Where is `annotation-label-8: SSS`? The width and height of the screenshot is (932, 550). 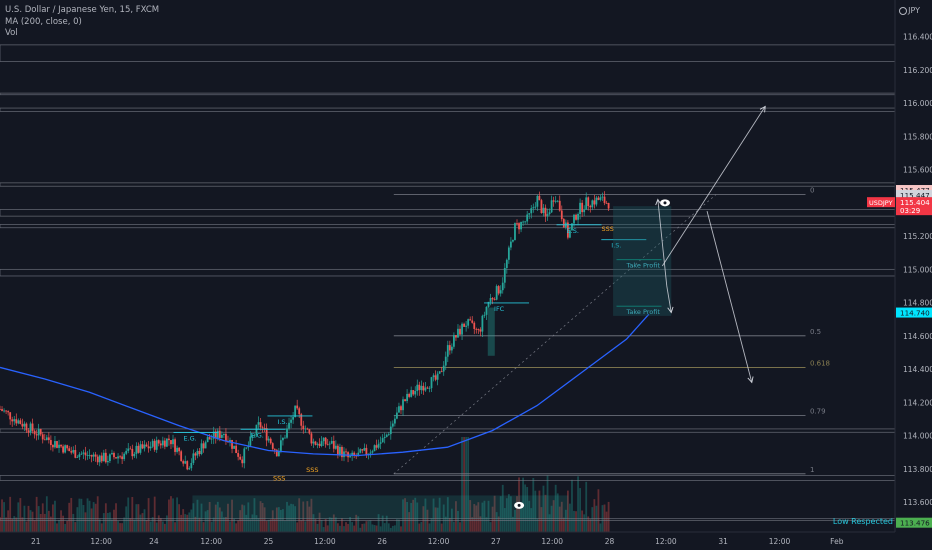 annotation-label-8: SSS is located at coordinates (279, 478).